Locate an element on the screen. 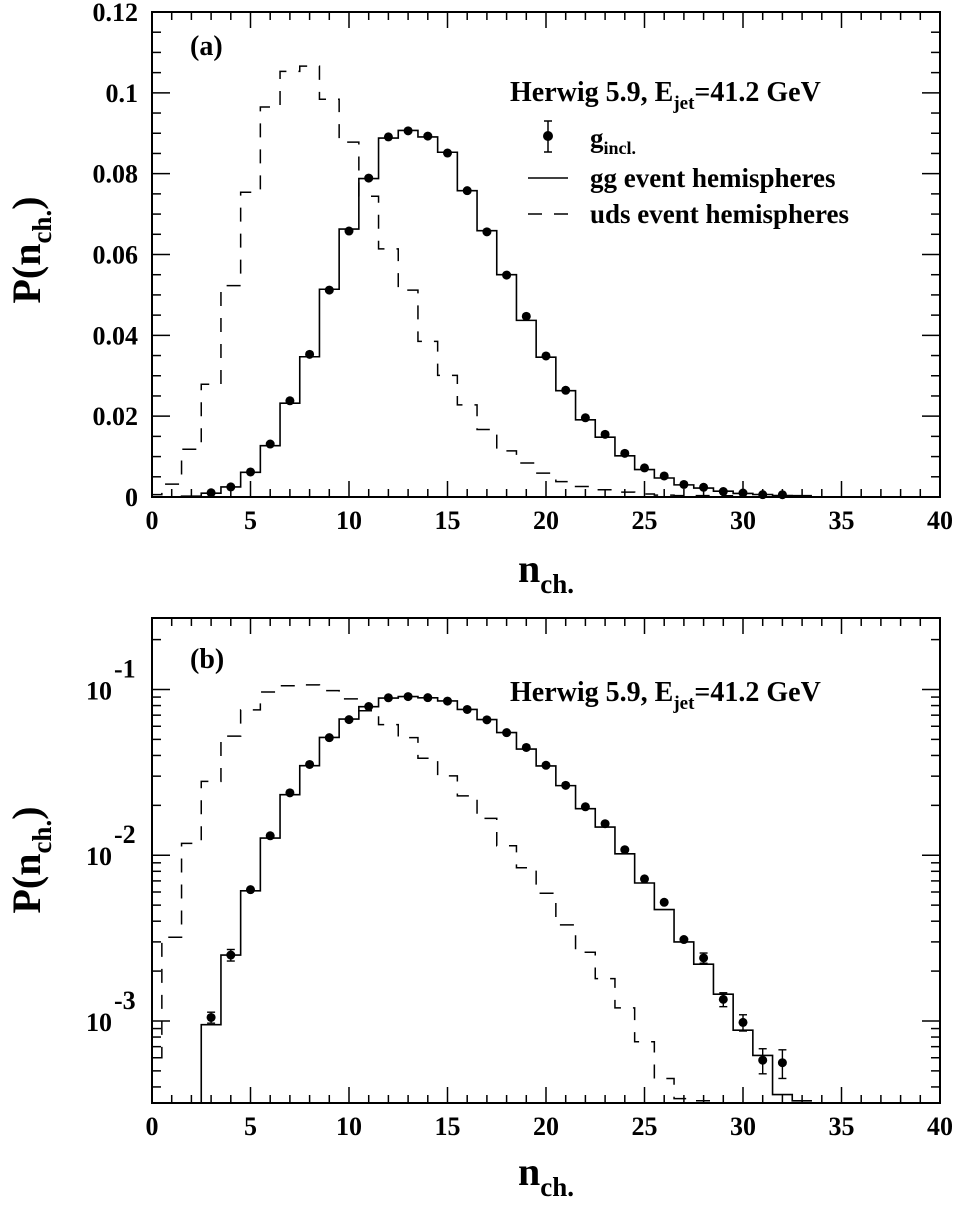  panel-label-b: (b) is located at coordinates (207, 659).